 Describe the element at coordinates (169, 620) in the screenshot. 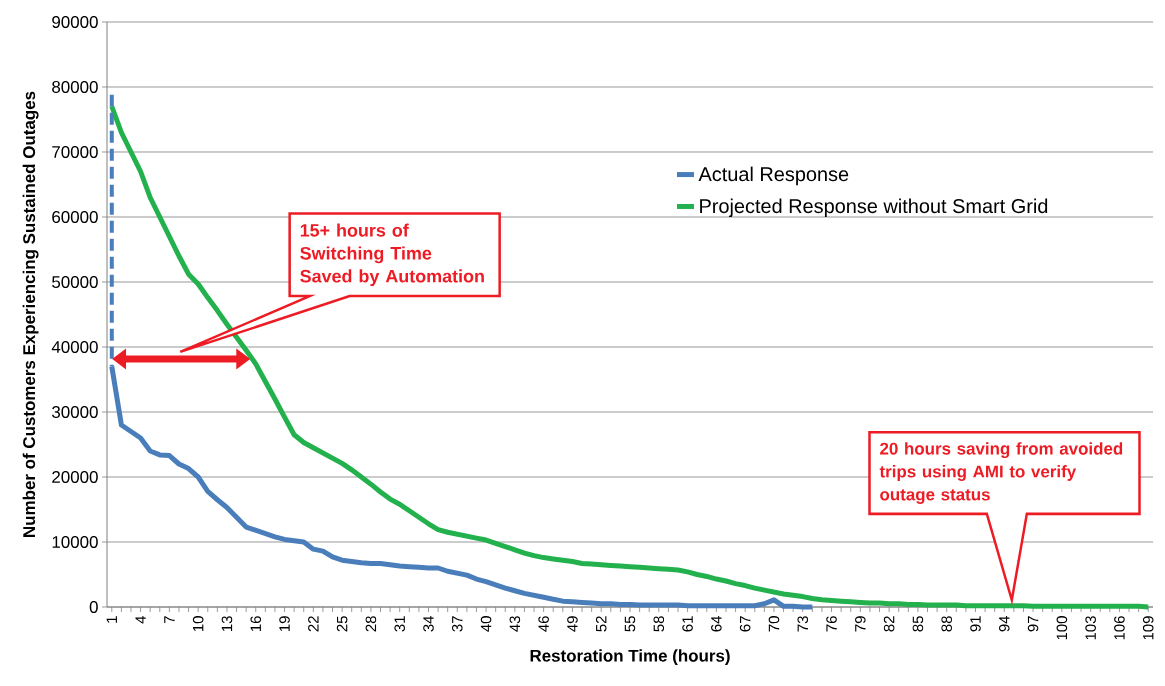

I see `x-tick-label: 7` at that location.